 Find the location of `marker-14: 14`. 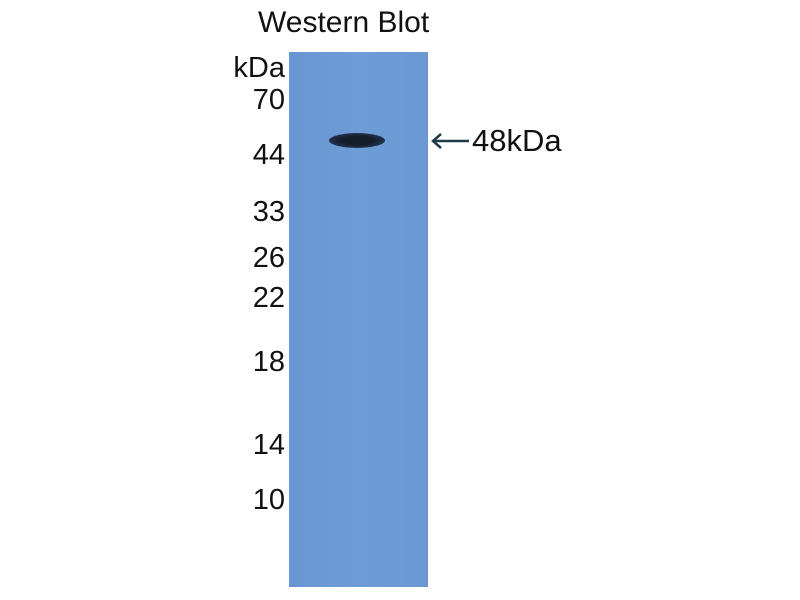

marker-14: 14 is located at coordinates (268, 445).